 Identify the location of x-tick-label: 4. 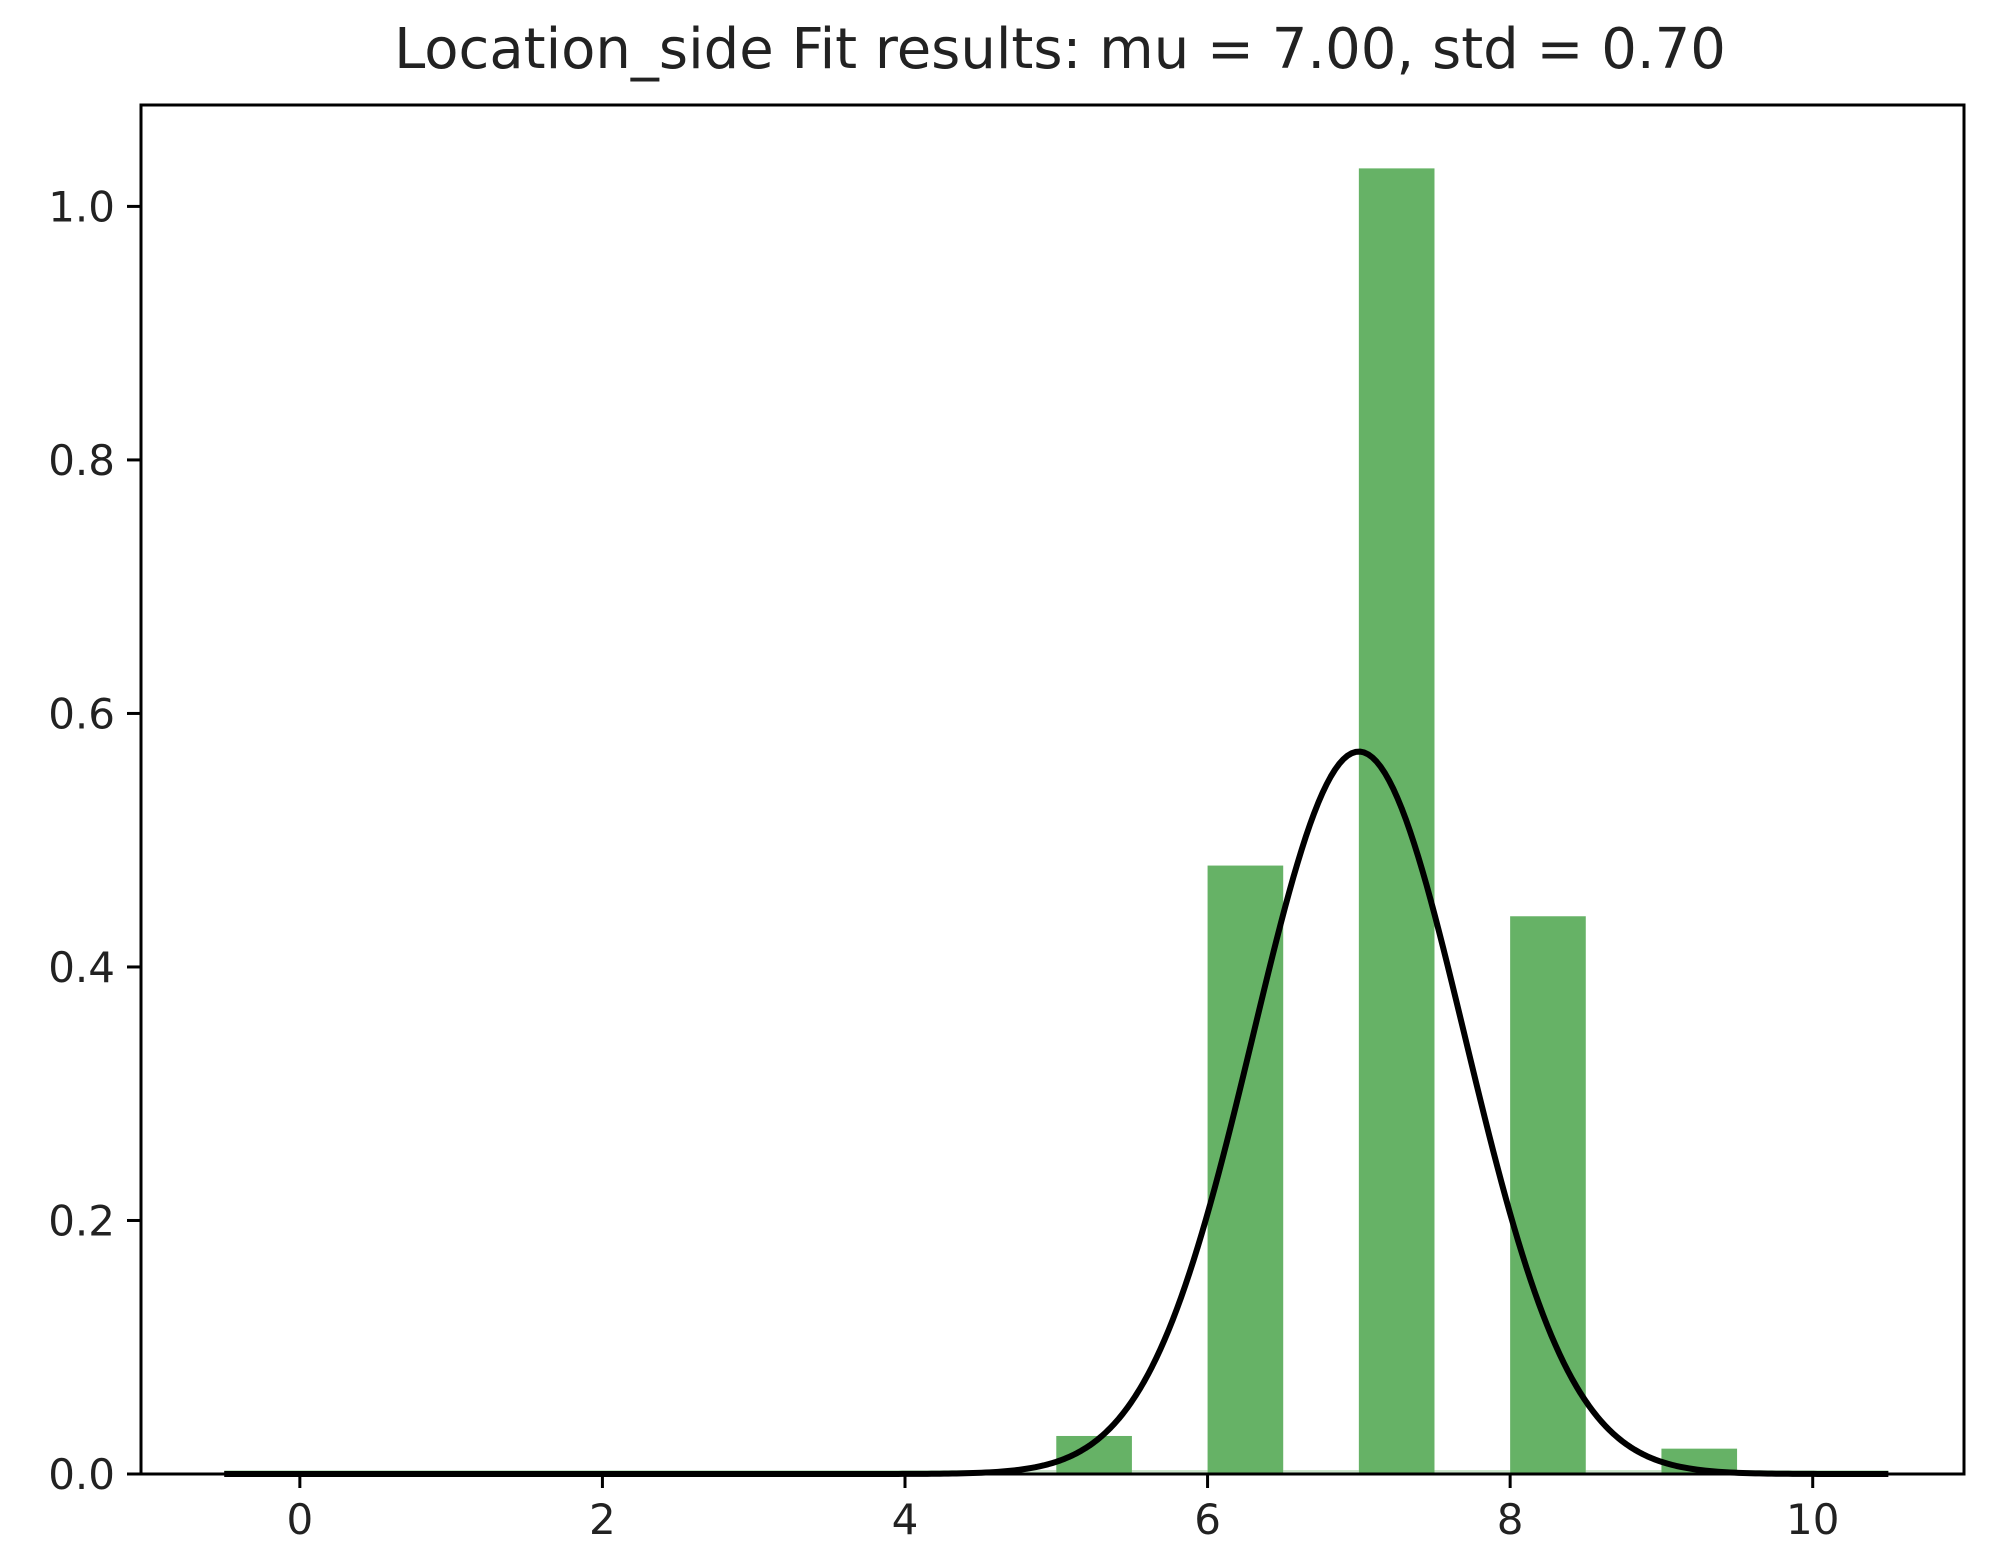
(905, 1519).